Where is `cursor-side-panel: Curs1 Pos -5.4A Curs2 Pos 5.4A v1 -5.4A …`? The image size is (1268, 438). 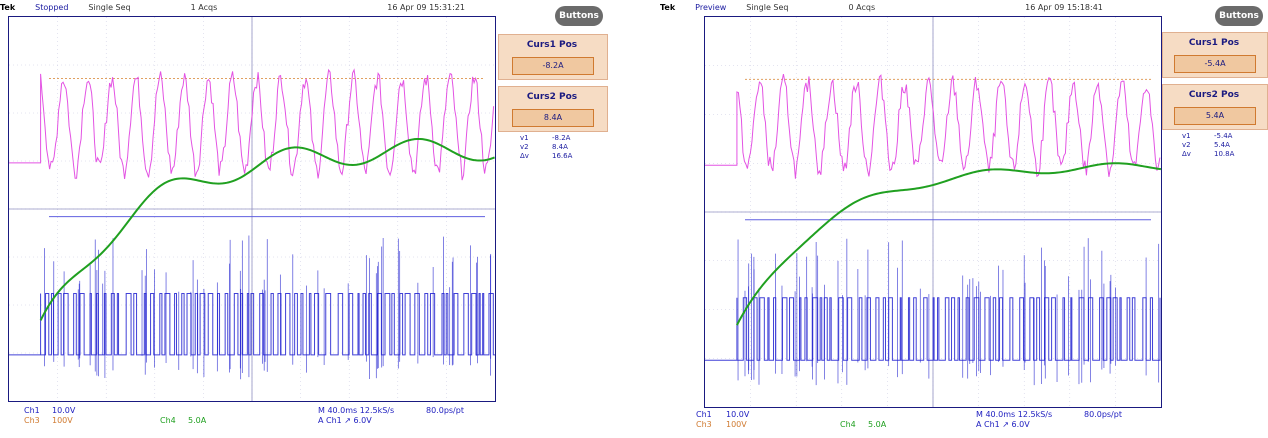 cursor-side-panel: Curs1 Pos -5.4A Curs2 Pos 5.4A v1 -5.4A … is located at coordinates (1215, 217).